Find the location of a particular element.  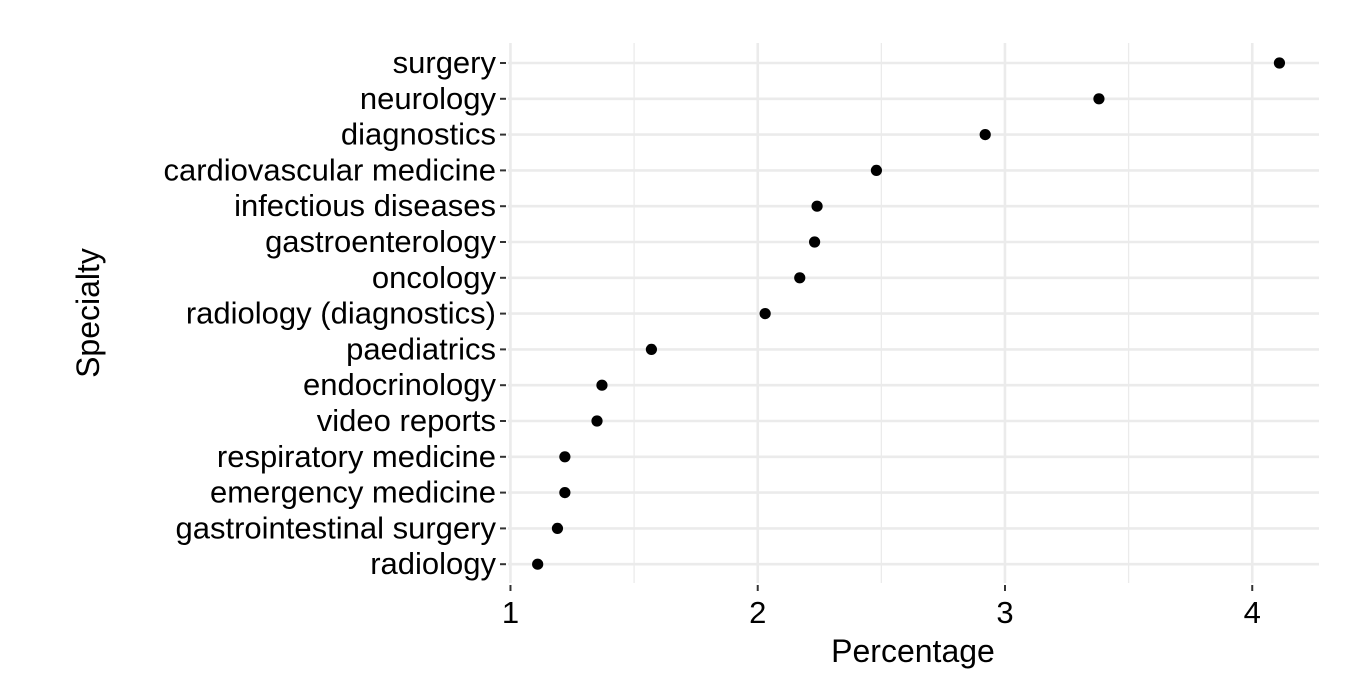

y-tick-label: gastroenterology is located at coordinates (380, 241).